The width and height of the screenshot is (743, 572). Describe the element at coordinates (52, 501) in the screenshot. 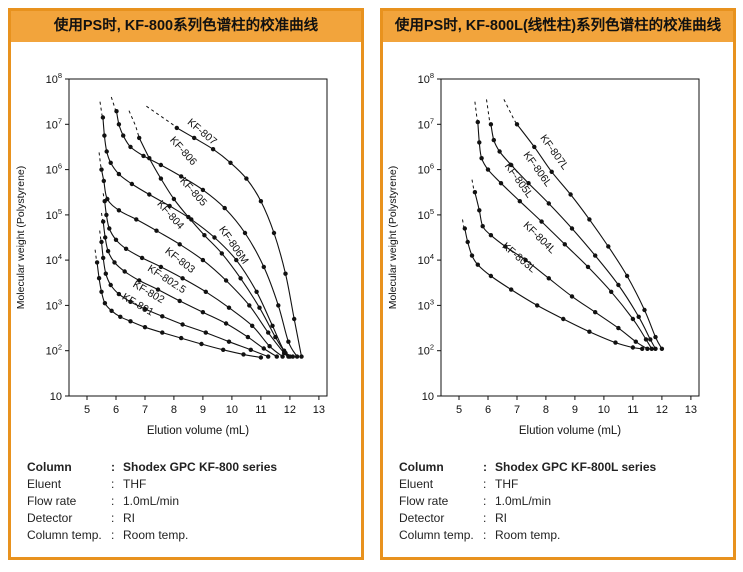

I see `condition-label: Flow rate` at that location.